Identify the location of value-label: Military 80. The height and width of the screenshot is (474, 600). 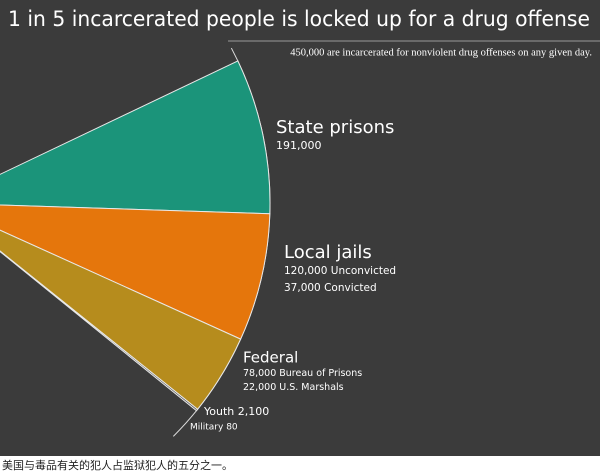
(214, 428).